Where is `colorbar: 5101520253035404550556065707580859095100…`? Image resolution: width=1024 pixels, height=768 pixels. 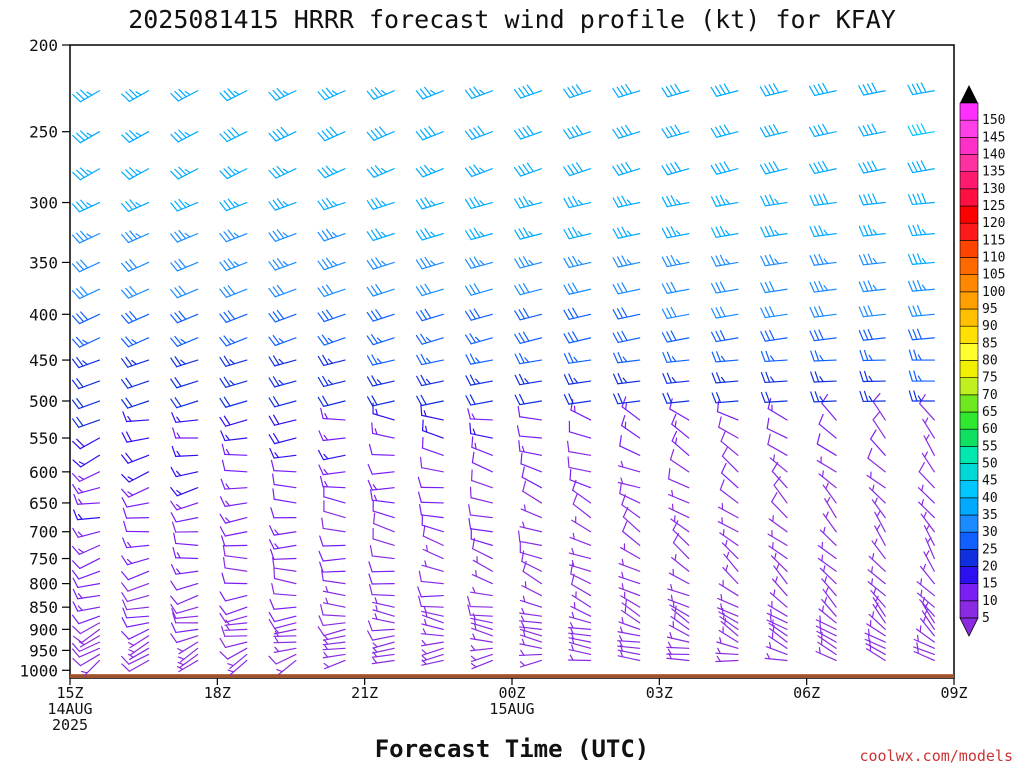
colorbar: 5101520253035404550556065707580859095100… is located at coordinates (982, 361).